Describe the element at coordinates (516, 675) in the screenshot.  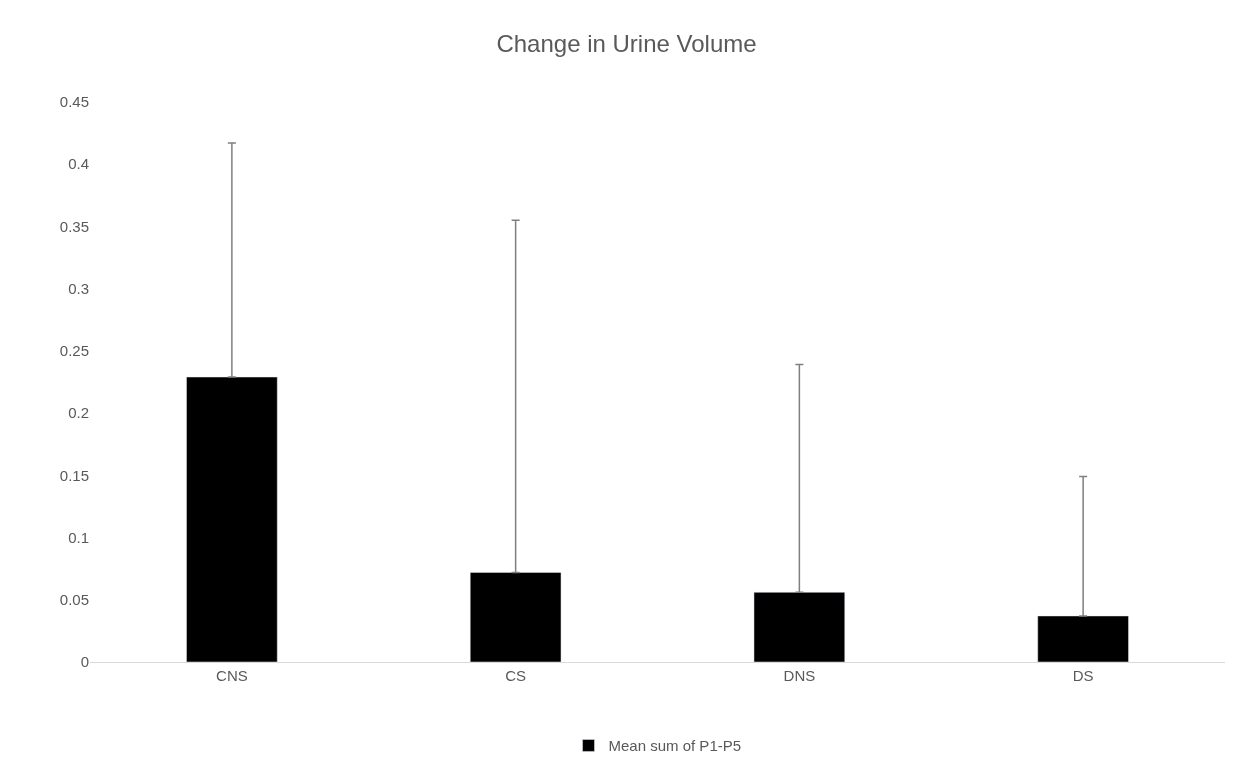
I see `x-tick-label: CS` at that location.